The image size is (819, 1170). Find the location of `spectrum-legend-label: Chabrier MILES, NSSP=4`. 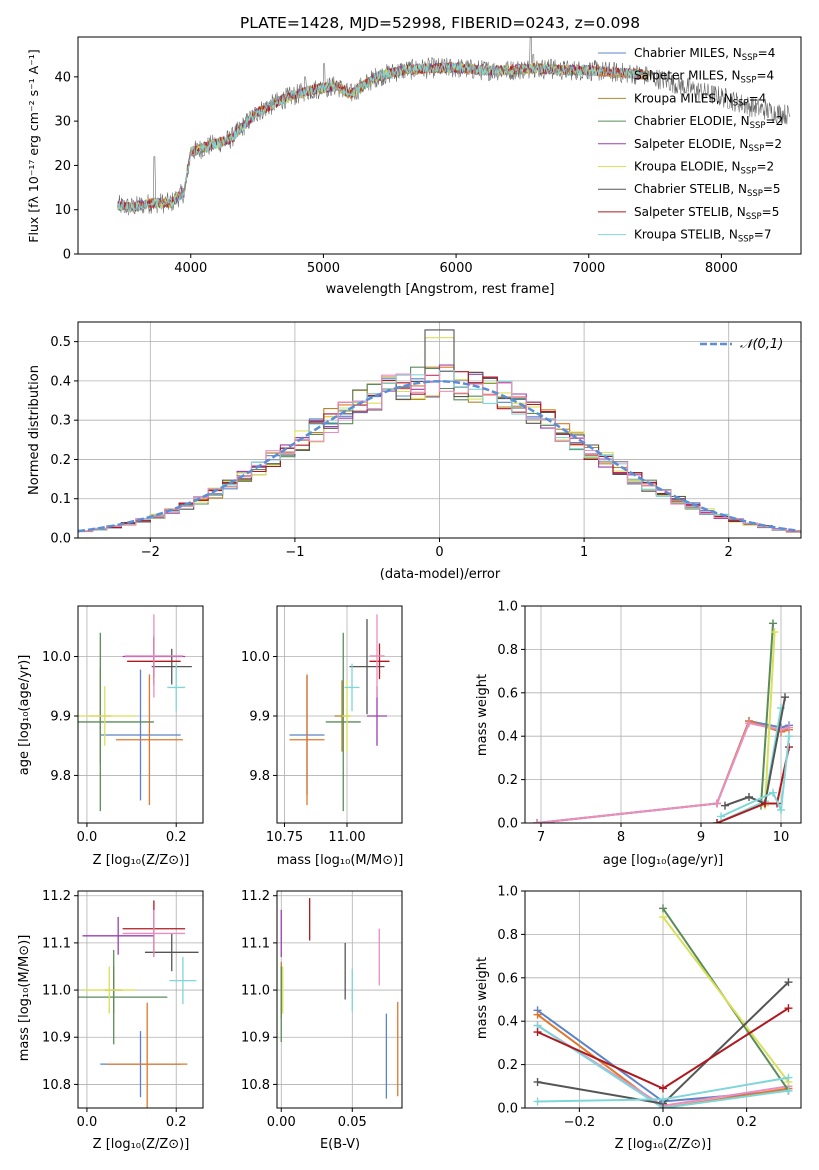

spectrum-legend-label: Chabrier MILES, NSSP=4 is located at coordinates (704, 54).